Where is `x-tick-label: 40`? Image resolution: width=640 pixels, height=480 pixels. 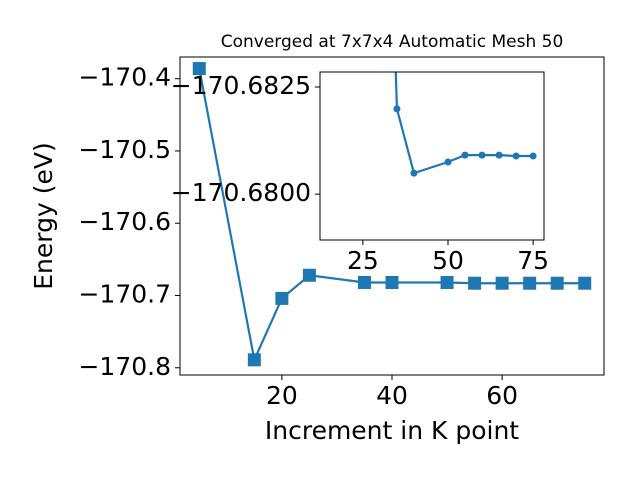 x-tick-label: 40 is located at coordinates (392, 395).